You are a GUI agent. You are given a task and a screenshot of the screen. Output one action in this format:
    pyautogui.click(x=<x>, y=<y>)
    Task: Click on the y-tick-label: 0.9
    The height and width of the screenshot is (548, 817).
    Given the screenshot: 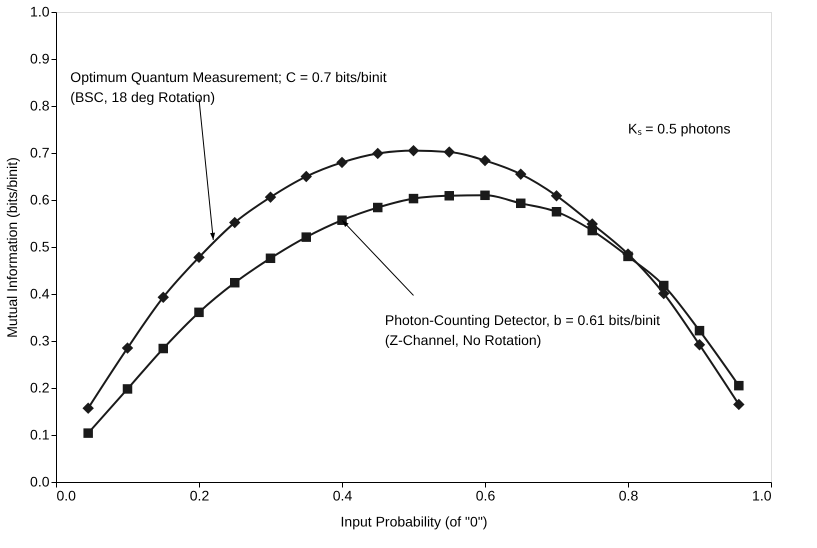 What is the action you would take?
    pyautogui.click(x=40, y=58)
    